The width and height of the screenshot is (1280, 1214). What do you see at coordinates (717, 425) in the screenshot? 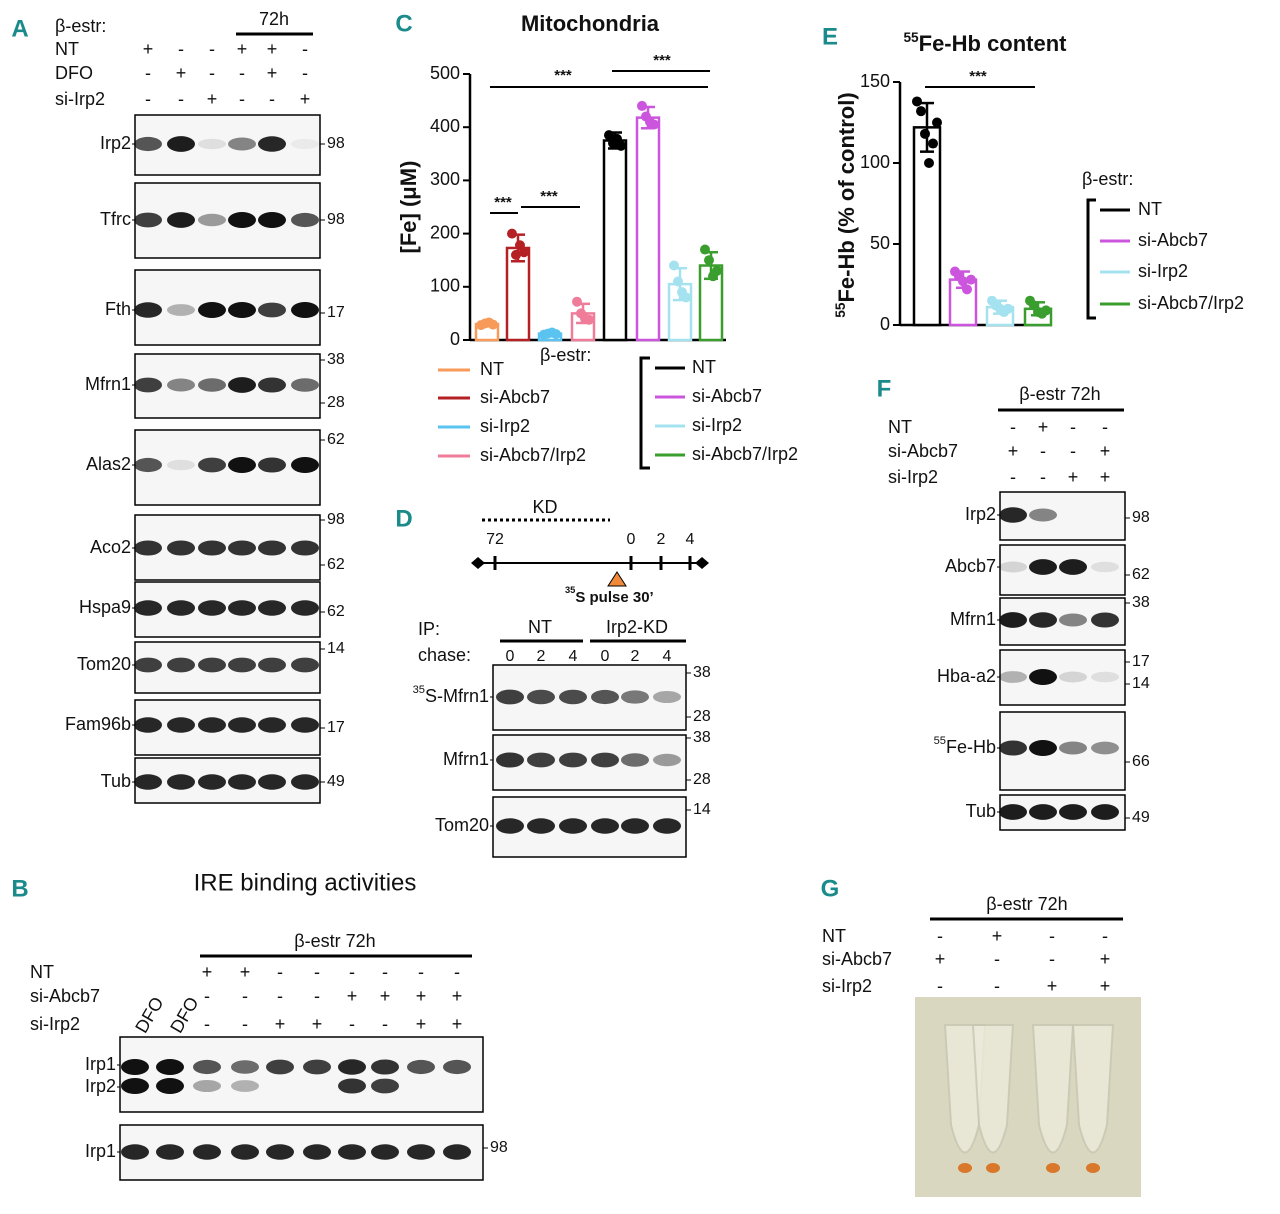
I see `legend-label: si-Irp2` at bounding box center [717, 425].